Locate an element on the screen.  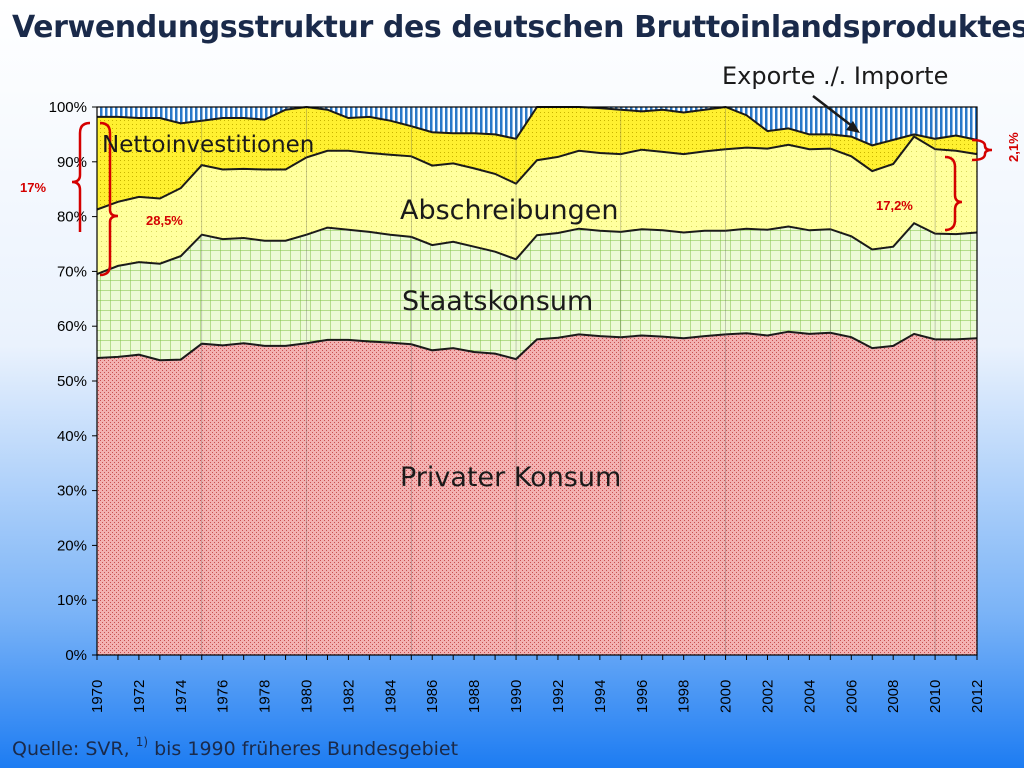
red-label-17: 17% is located at coordinates (33, 187).